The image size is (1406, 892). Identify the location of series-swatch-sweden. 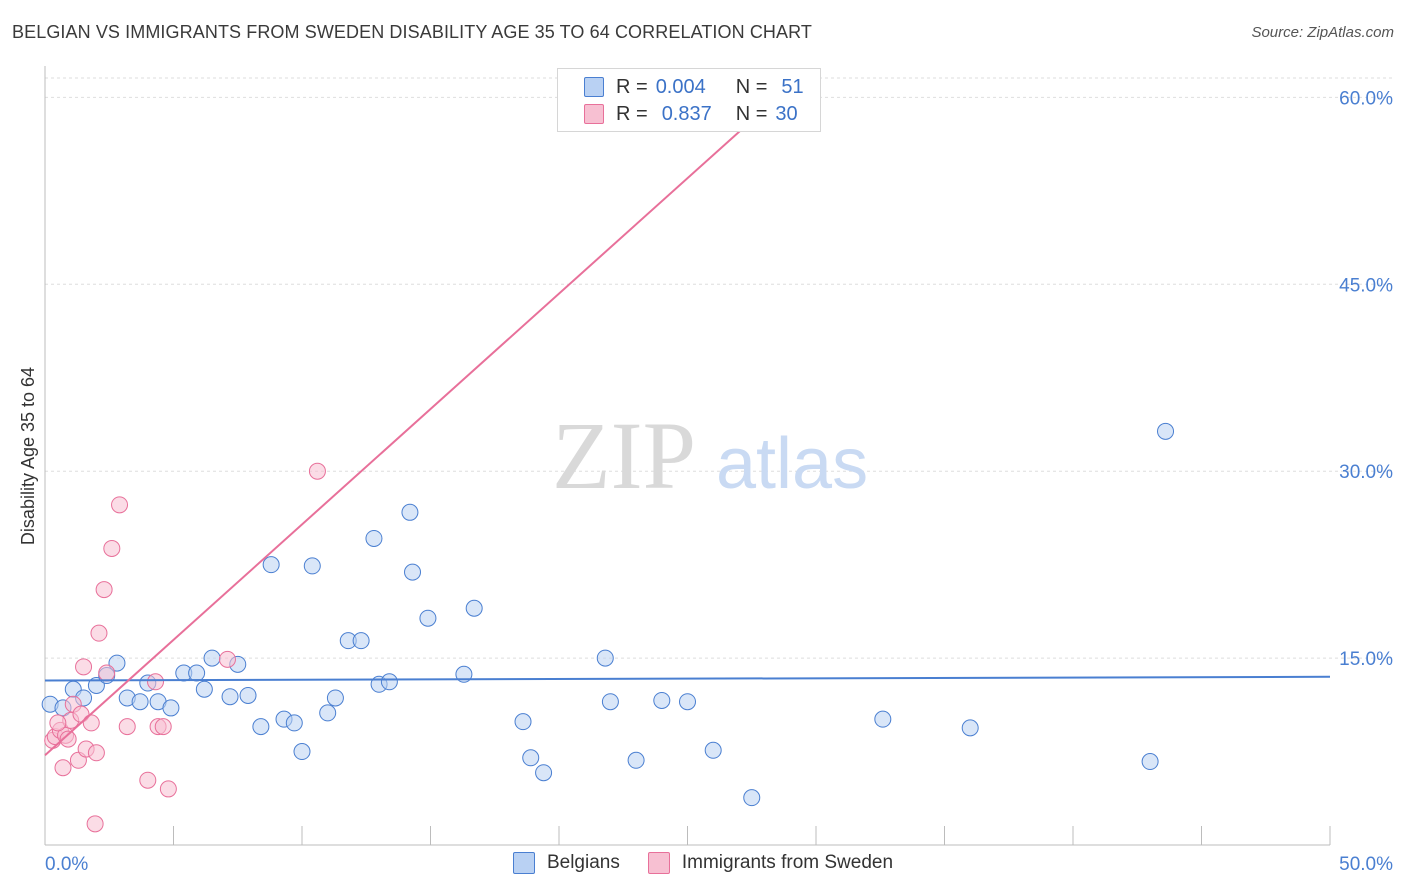
(658, 863).